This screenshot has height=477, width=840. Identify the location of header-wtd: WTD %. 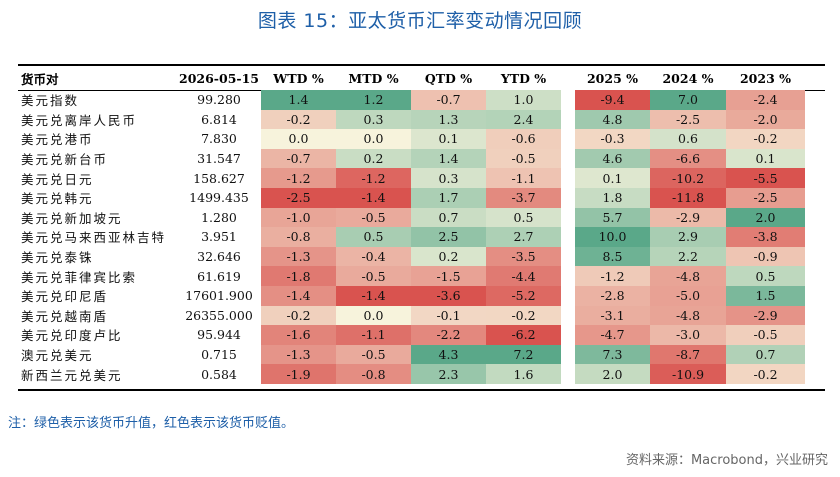
(298, 78).